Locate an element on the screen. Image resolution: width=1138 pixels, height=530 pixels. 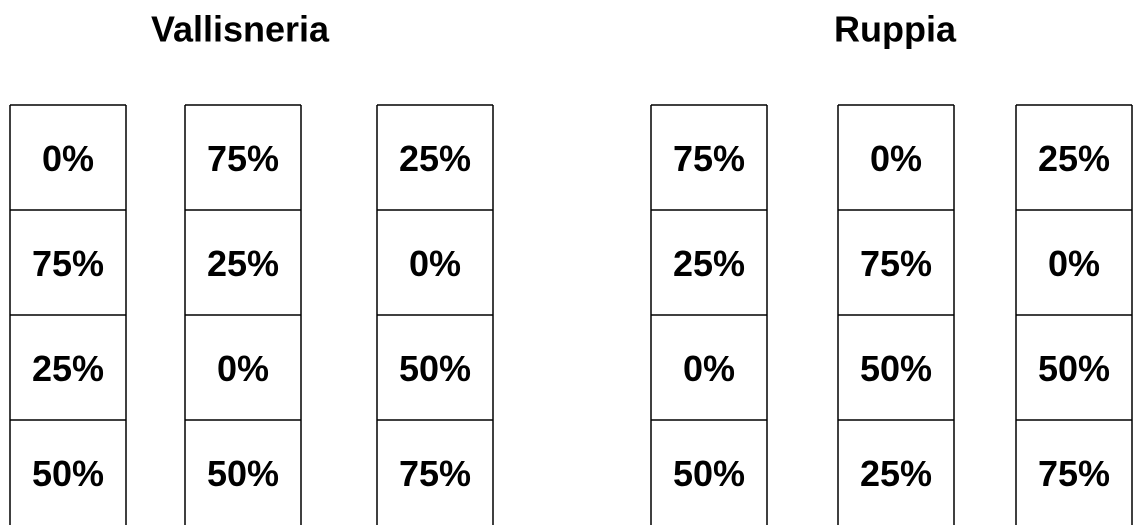
group-title: Ruppia is located at coordinates (895, 29).